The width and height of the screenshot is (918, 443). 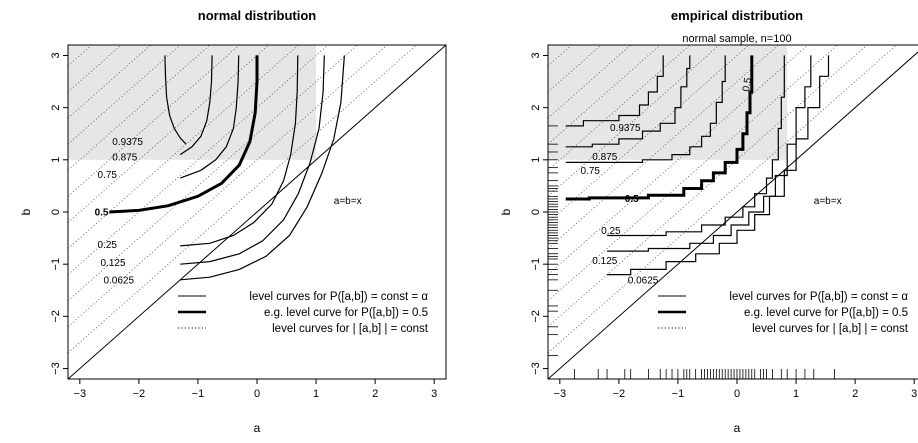 I want to click on chart-title: normal distribution, so click(x=257, y=15).